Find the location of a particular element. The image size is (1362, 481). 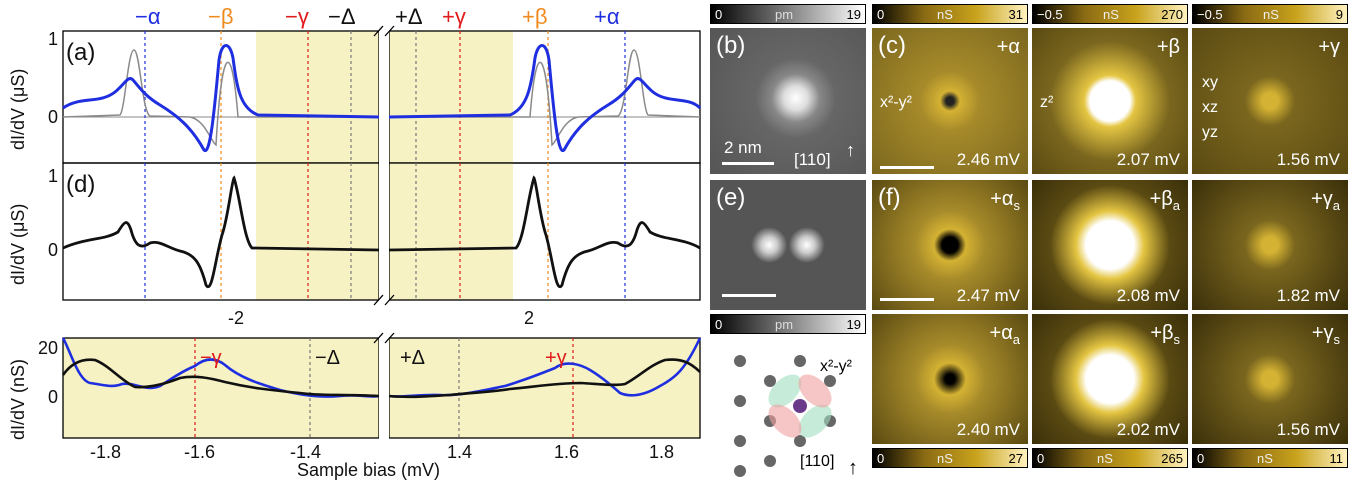

c3-sym: +γ is located at coordinates (1329, 47).